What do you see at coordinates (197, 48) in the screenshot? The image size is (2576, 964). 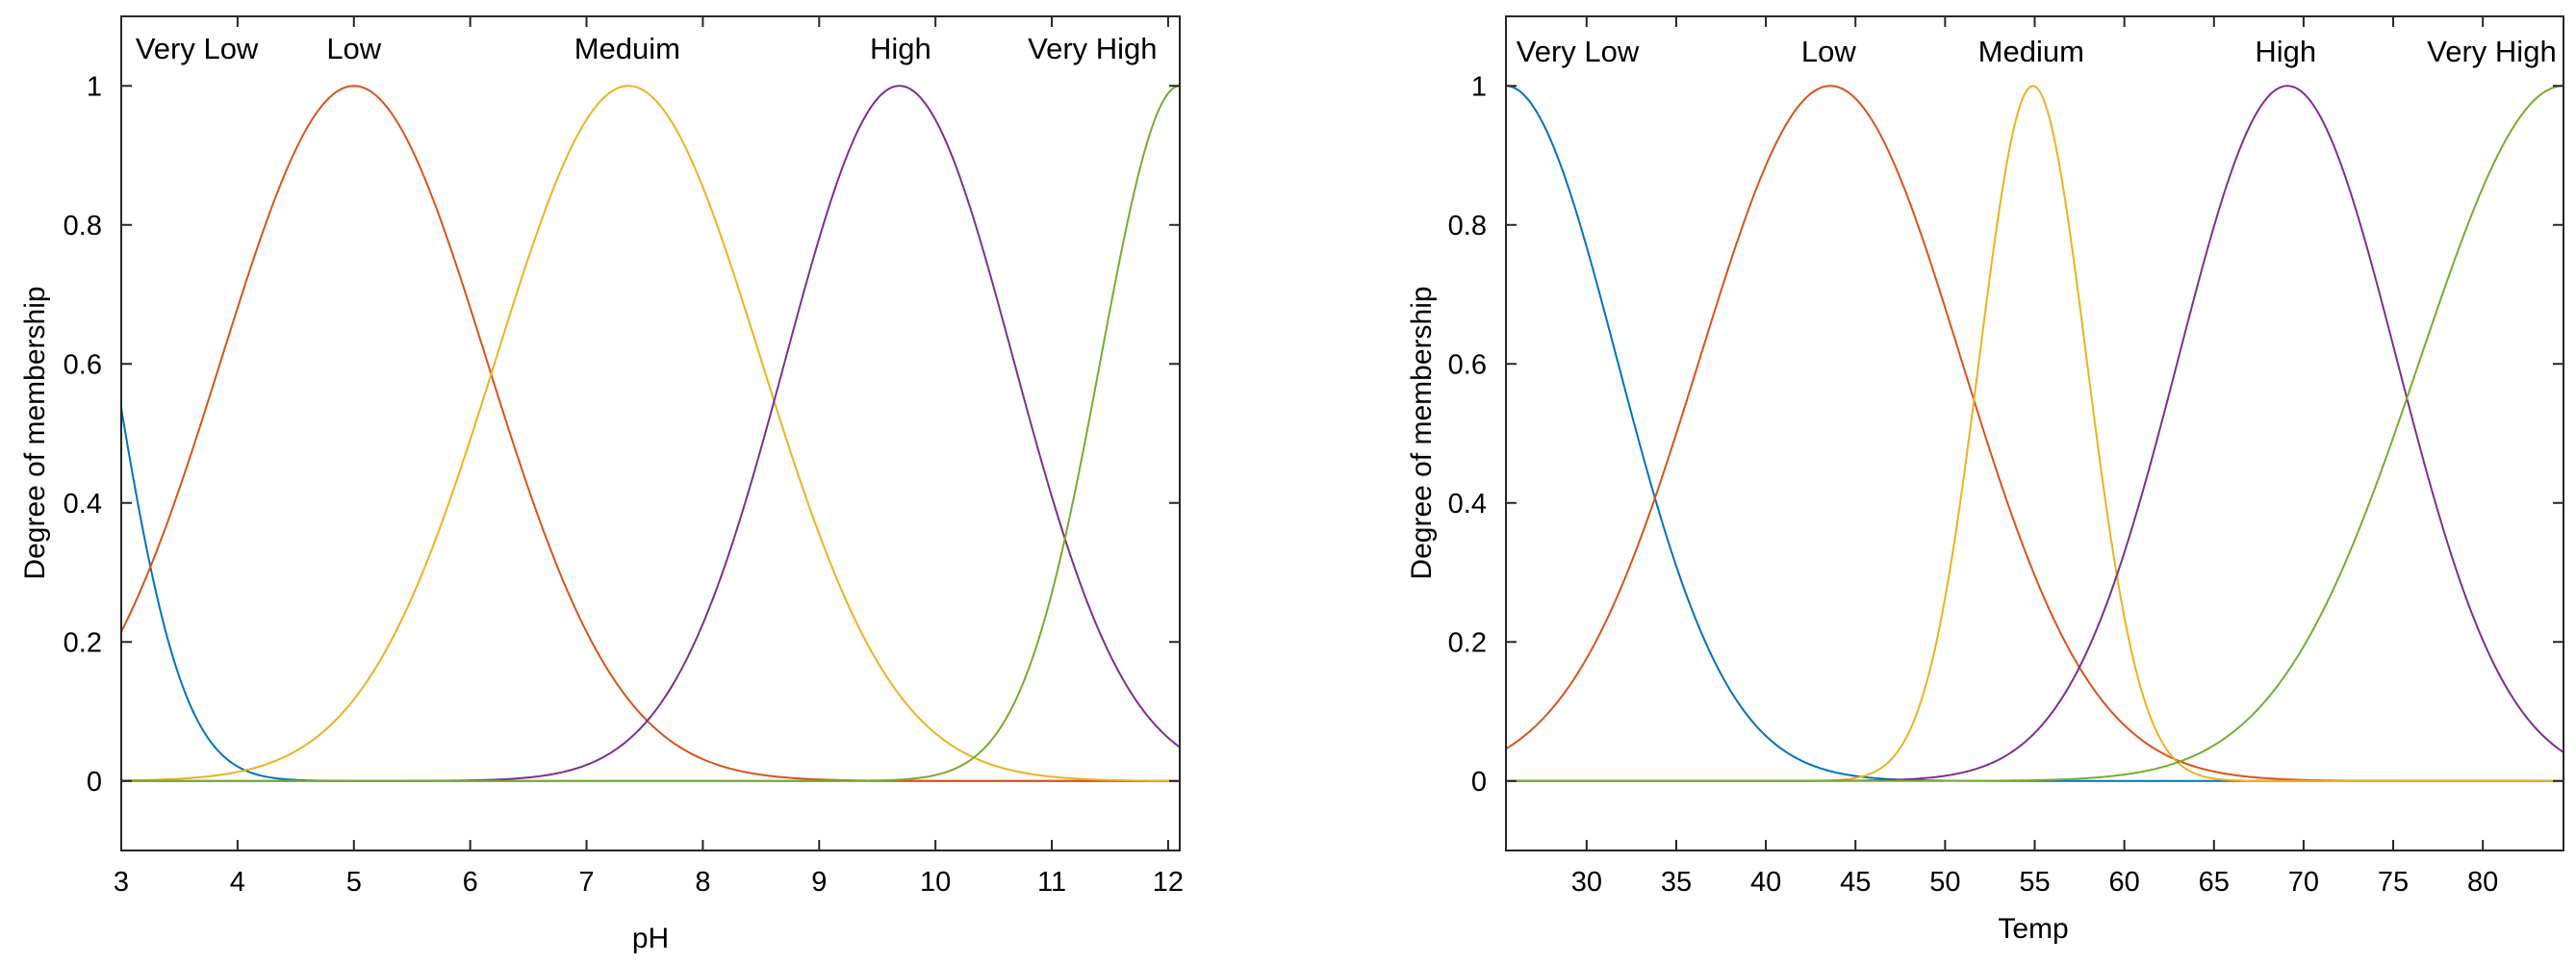 I see `ph-mf-label-very-low: Very Low` at bounding box center [197, 48].